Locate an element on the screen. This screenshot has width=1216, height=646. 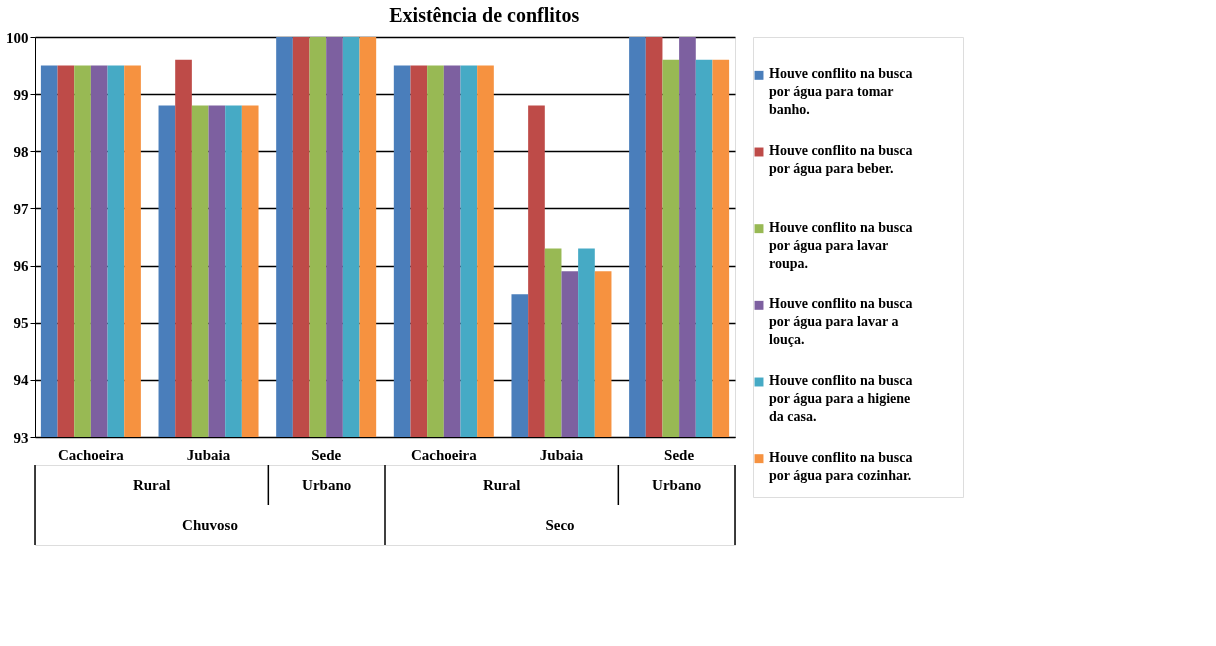
y-tick-label: 94 is located at coordinates (21, 380).